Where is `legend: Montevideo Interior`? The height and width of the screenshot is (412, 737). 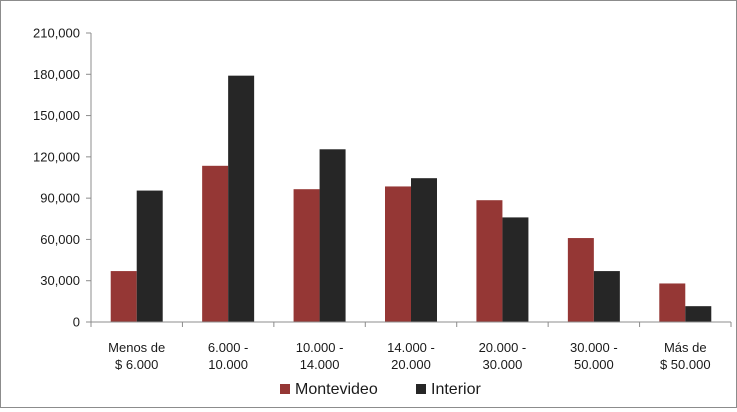
legend: Montevideo Interior is located at coordinates (380, 389).